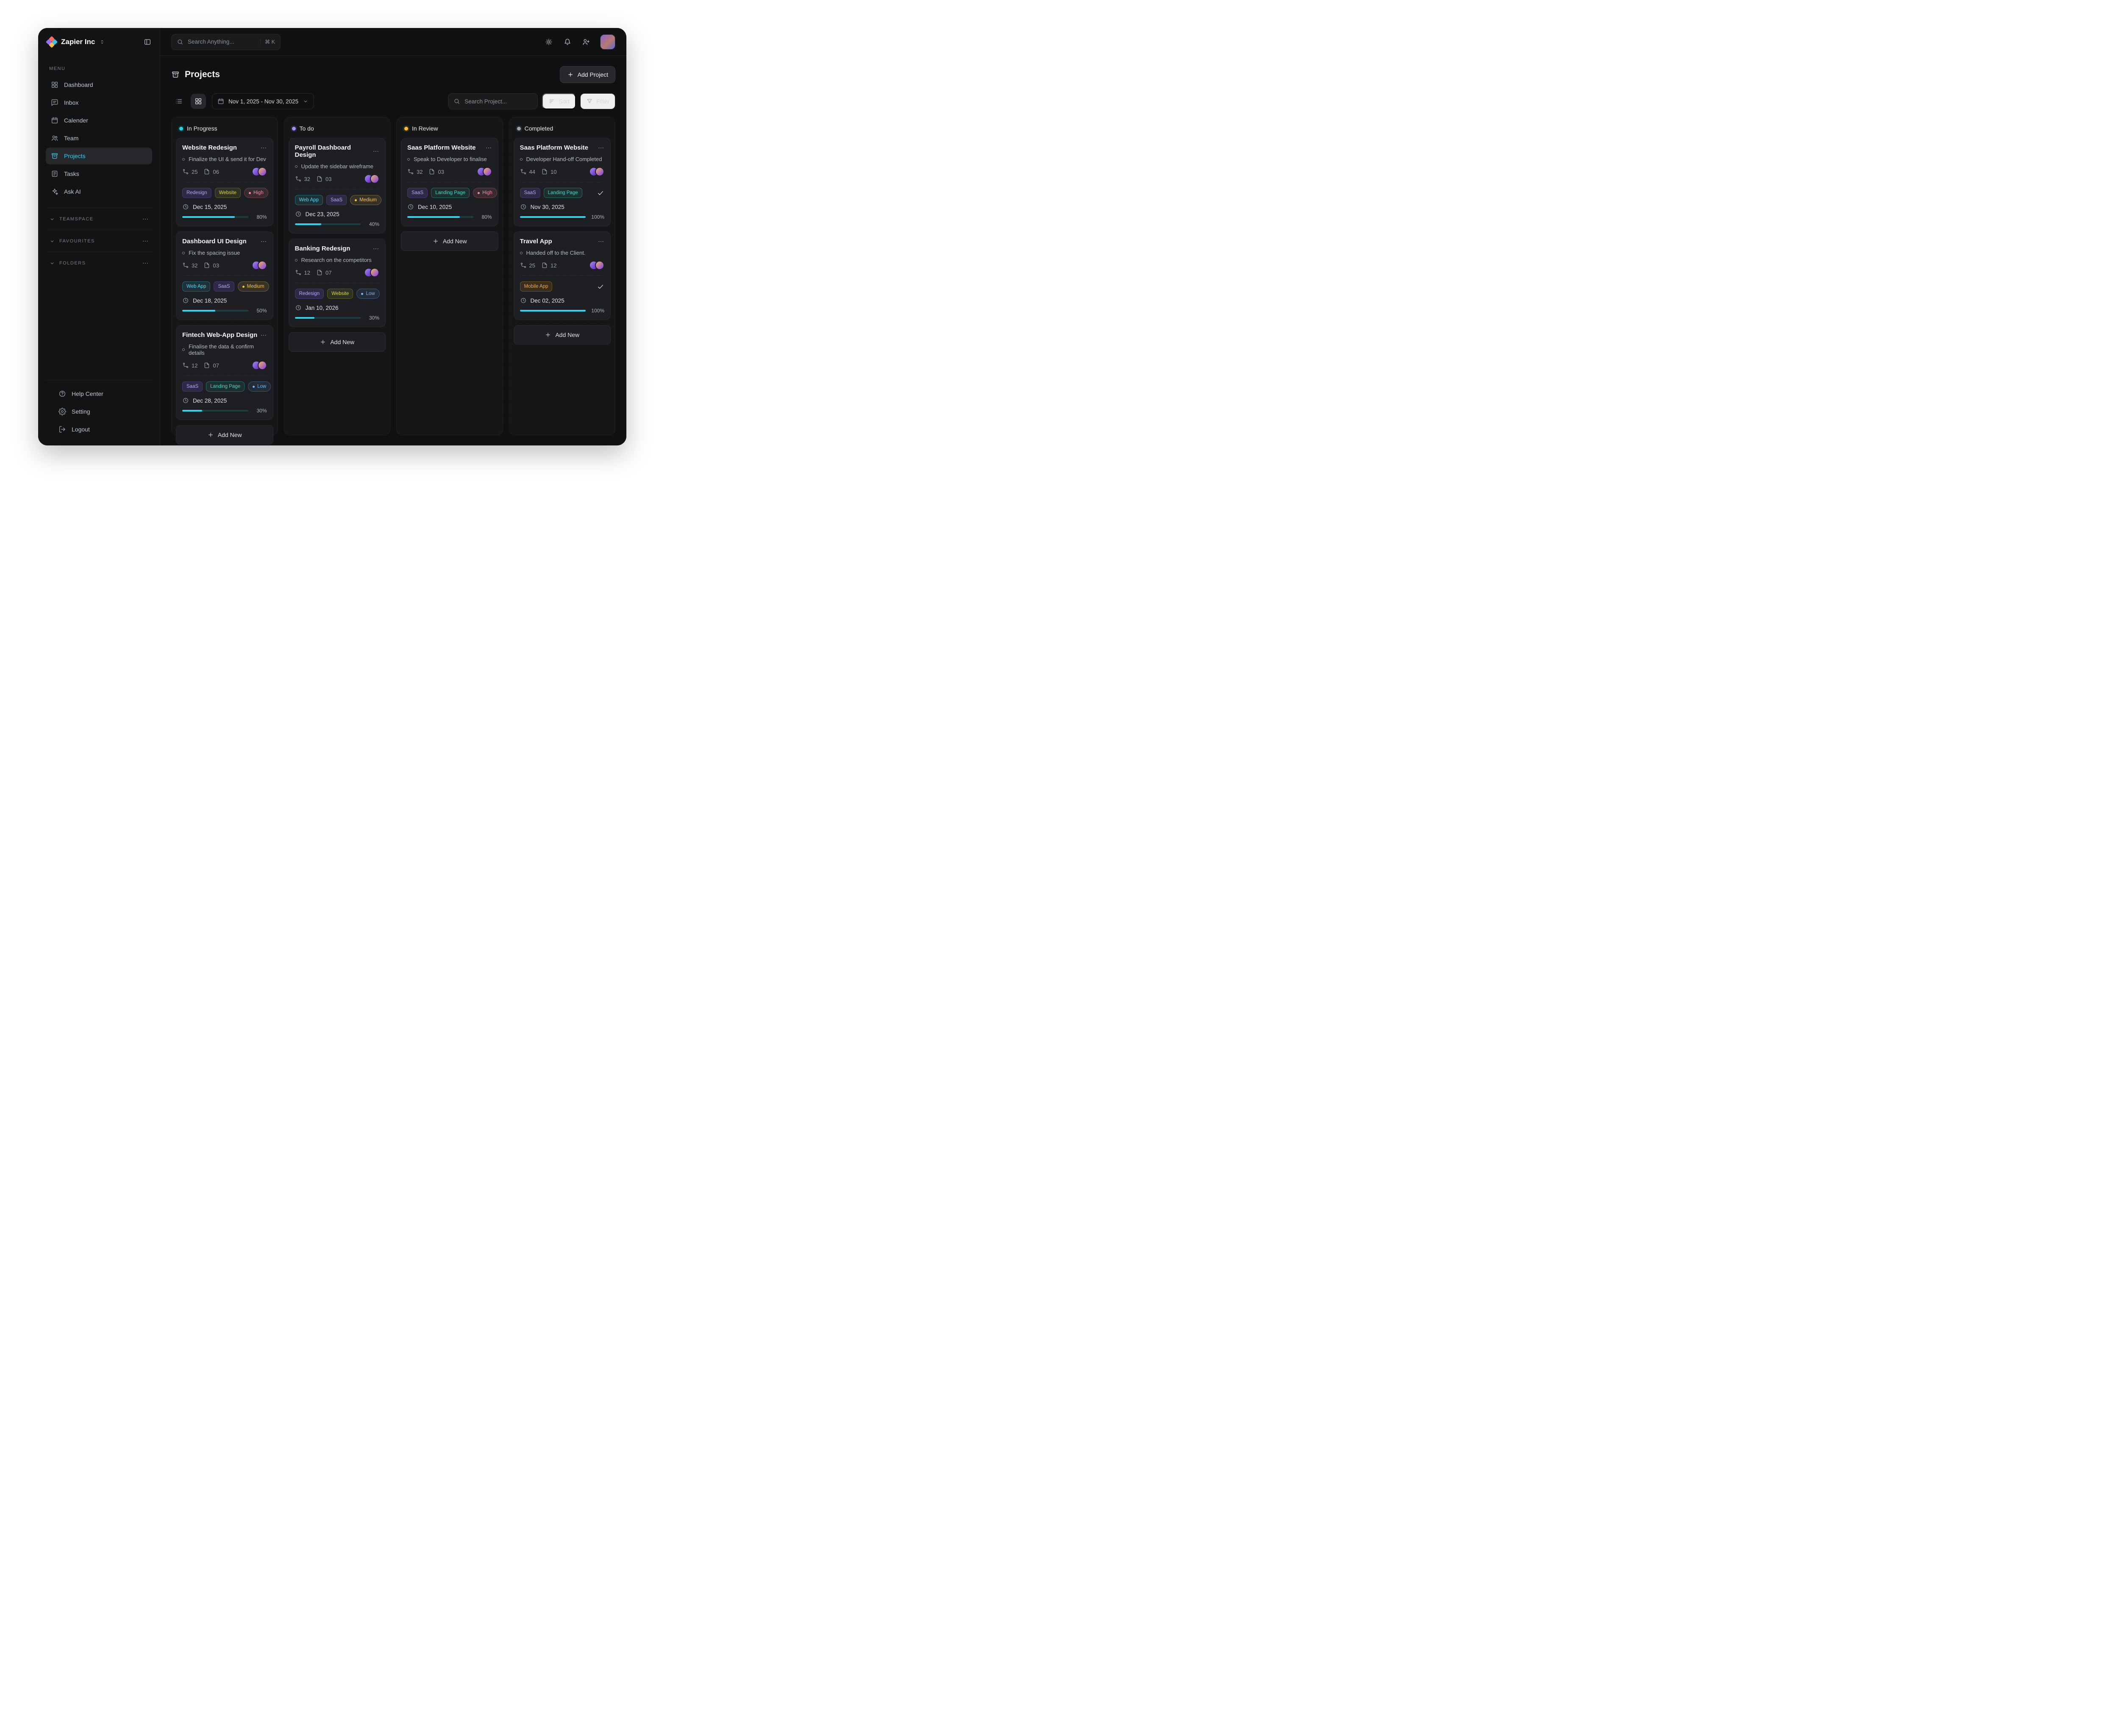  What do you see at coordinates (549, 42) in the screenshot?
I see `theme-toggle-button` at bounding box center [549, 42].